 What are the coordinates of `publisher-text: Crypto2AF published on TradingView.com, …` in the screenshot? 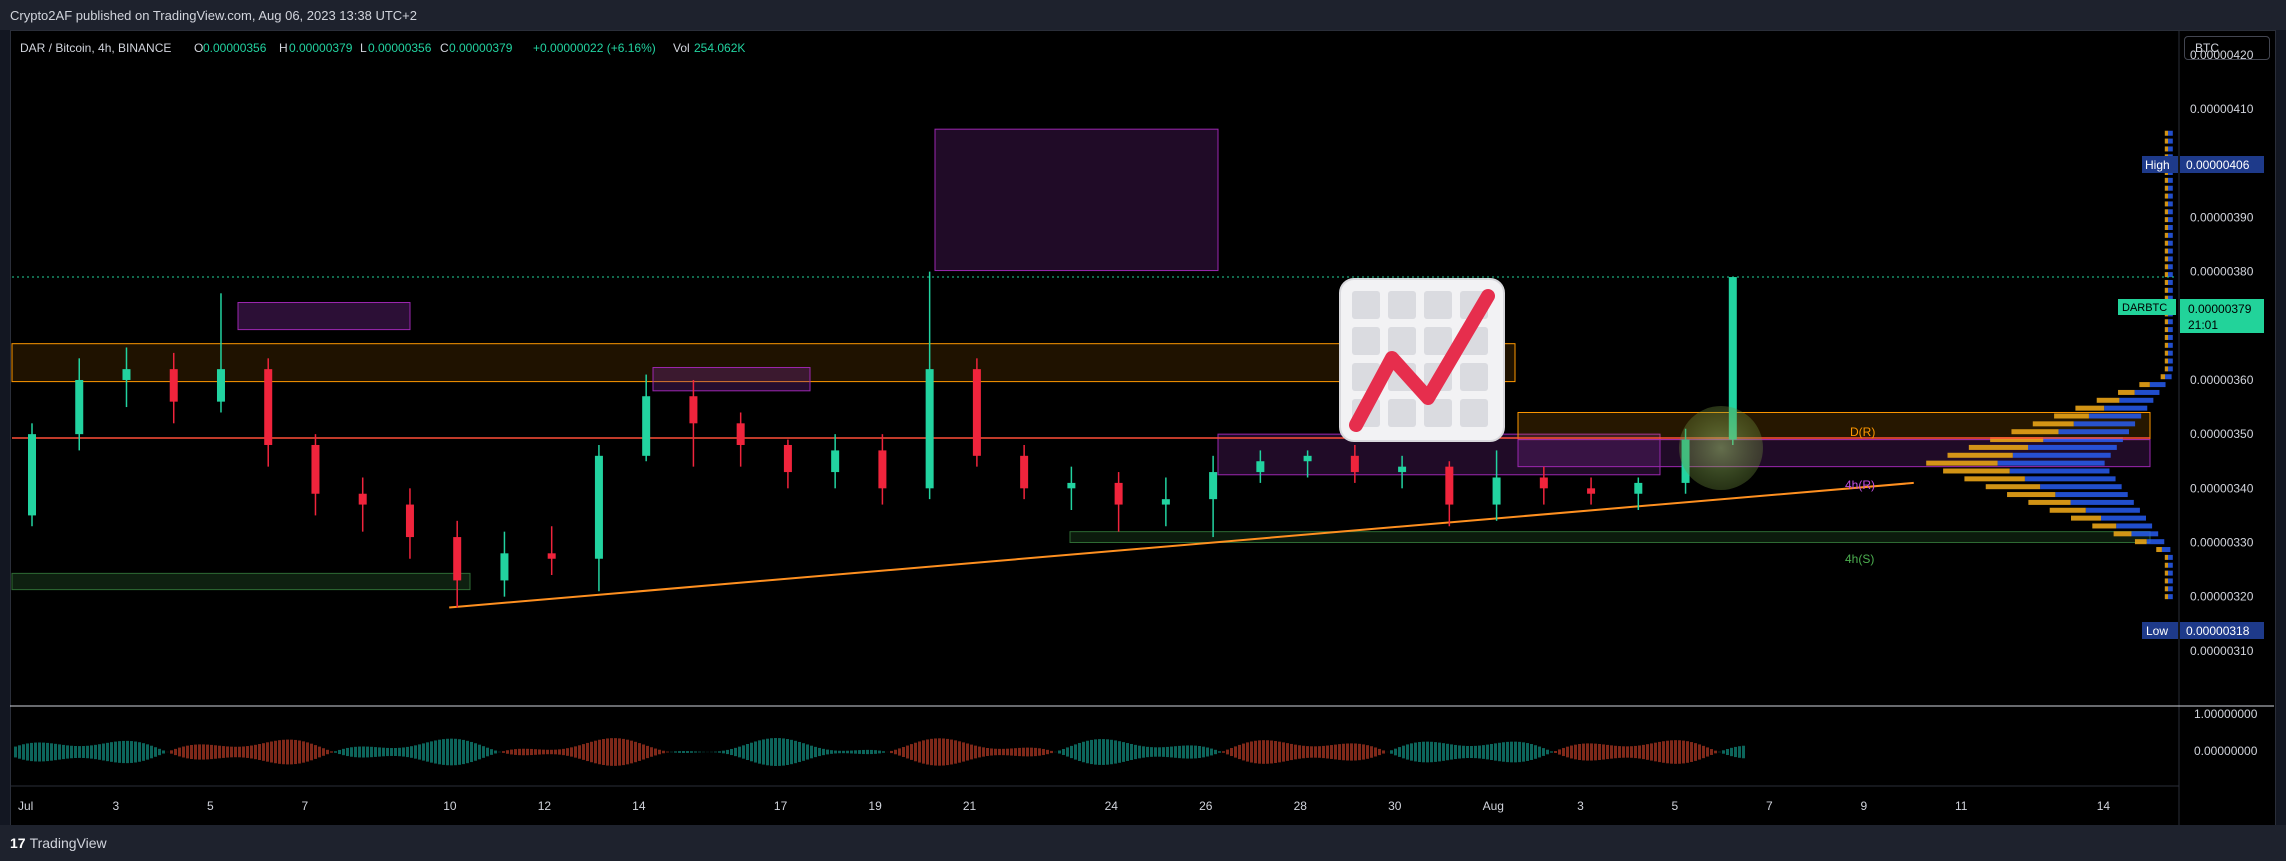 It's located at (213, 15).